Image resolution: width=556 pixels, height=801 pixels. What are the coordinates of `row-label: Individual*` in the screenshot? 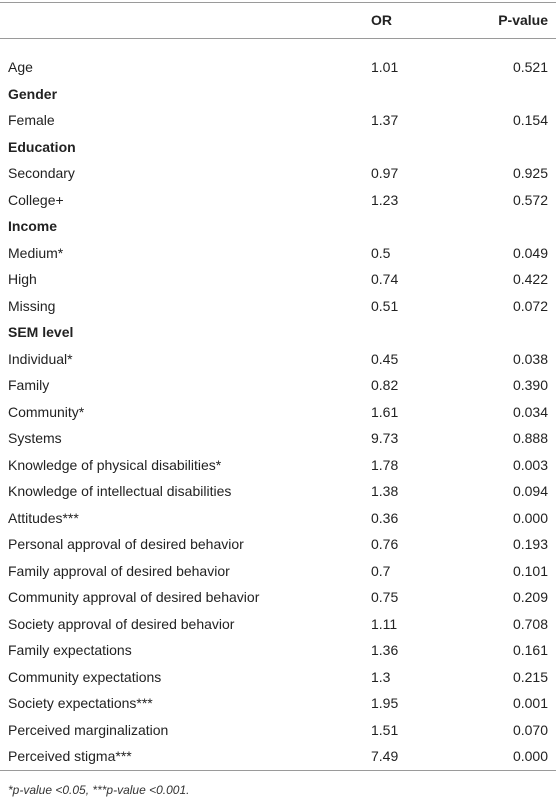 It's located at (40, 358).